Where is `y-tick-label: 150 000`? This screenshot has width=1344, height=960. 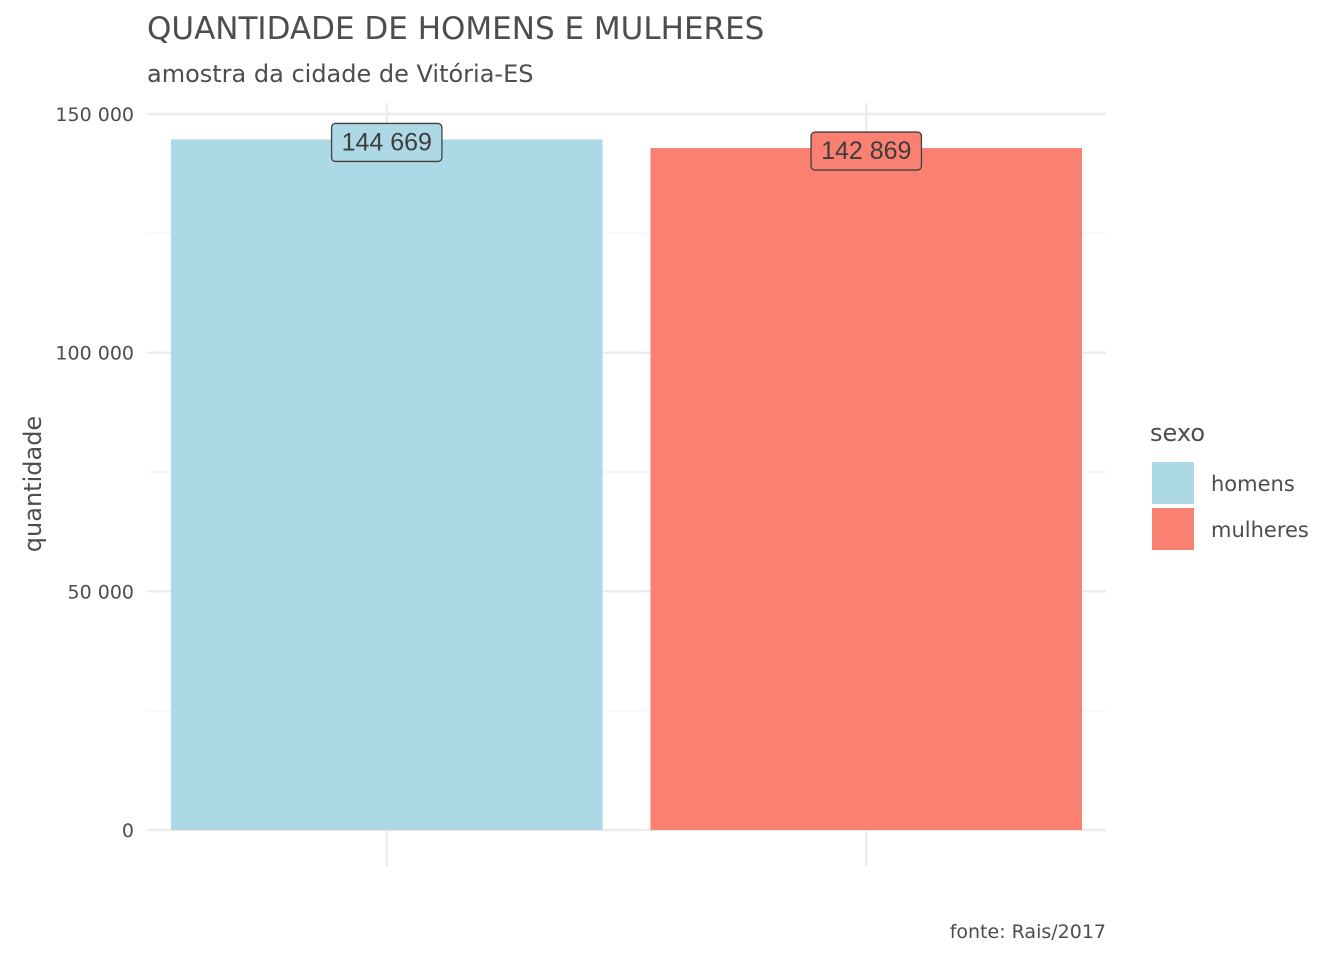
y-tick-label: 150 000 is located at coordinates (94, 115).